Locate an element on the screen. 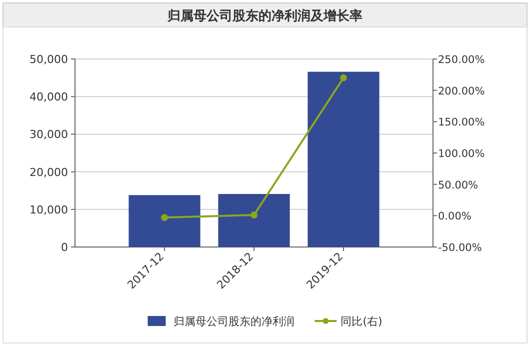 The image size is (530, 346). y2-tick-label: 150.00% is located at coordinates (461, 122).